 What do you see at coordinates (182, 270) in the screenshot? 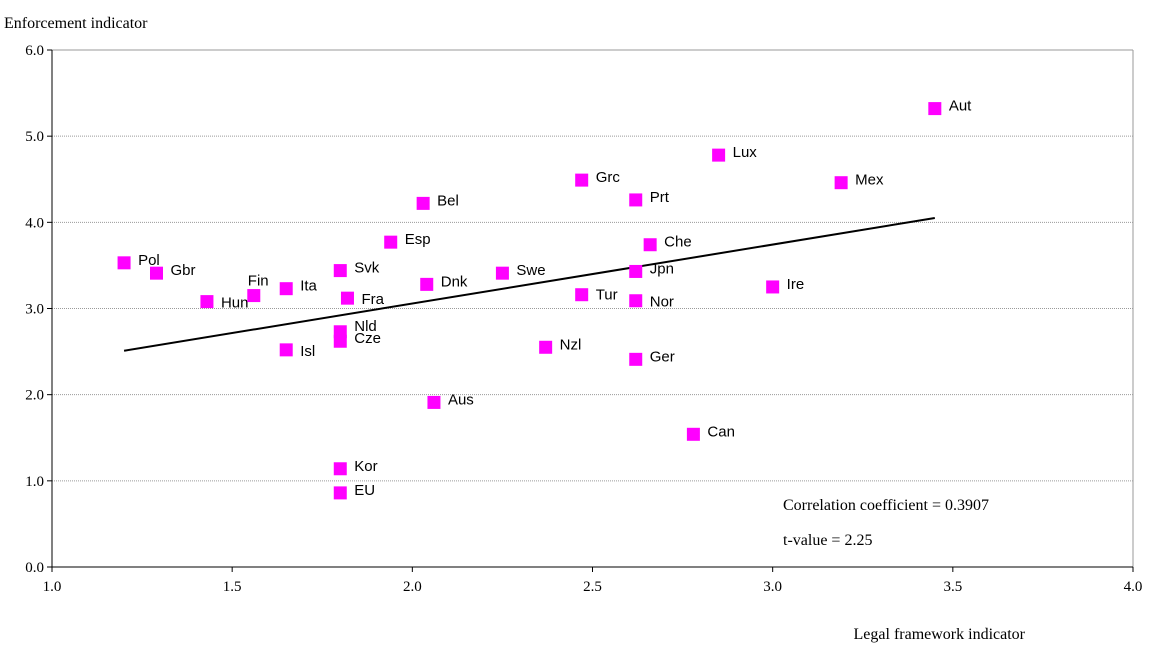
I see `point-label: Gbr` at bounding box center [182, 270].